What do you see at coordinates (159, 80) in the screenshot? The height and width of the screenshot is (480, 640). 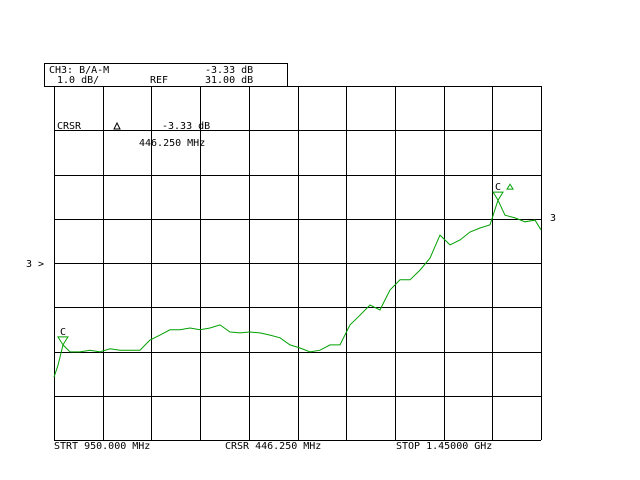 I see `ref-label: REF` at bounding box center [159, 80].